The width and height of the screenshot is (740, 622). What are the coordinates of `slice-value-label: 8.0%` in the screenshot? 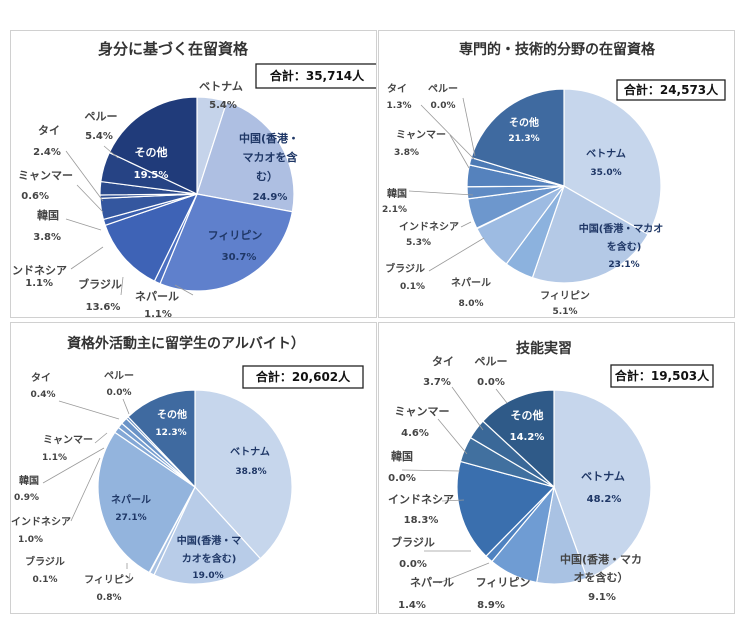 It's located at (471, 304).